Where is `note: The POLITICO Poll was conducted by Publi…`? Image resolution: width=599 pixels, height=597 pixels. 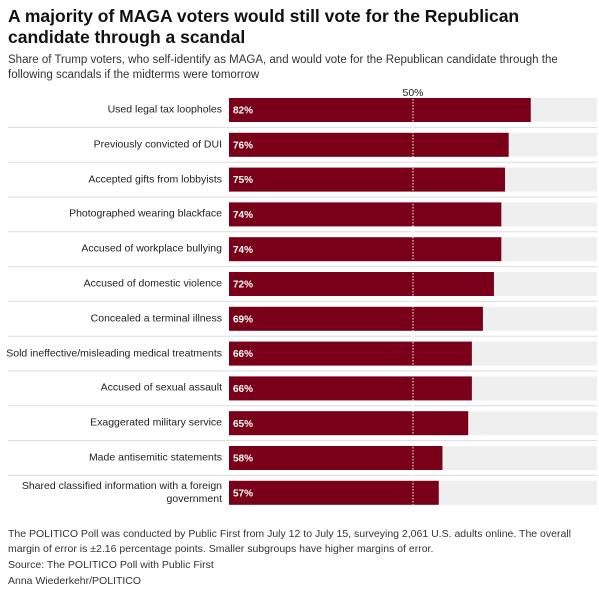 note: The POLITICO Poll was conducted by Publi… is located at coordinates (289, 541).